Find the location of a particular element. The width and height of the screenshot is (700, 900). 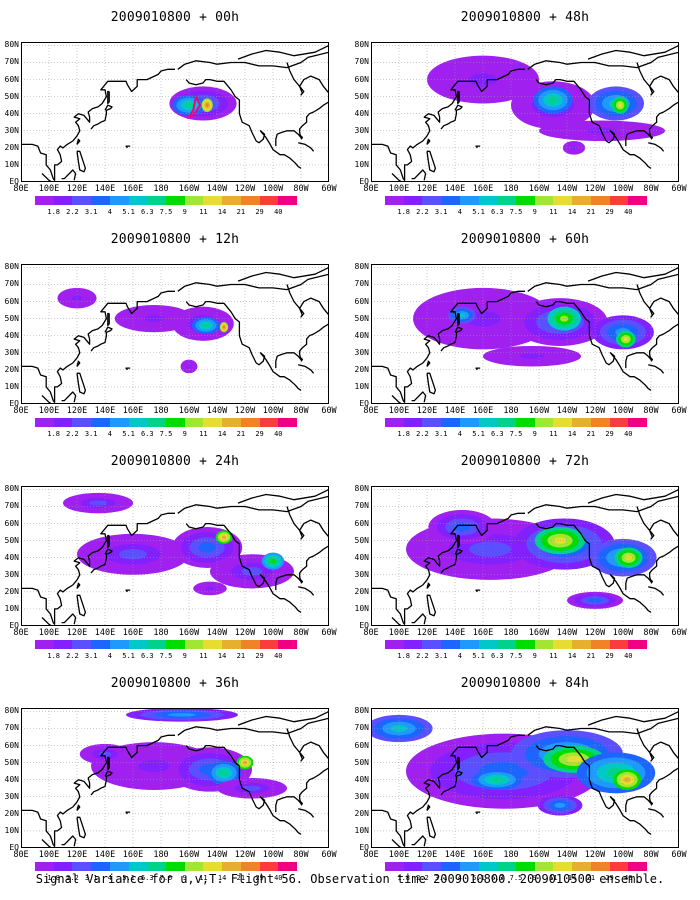

panel-title: 2009010800 + 72h is located at coordinates (525, 461).